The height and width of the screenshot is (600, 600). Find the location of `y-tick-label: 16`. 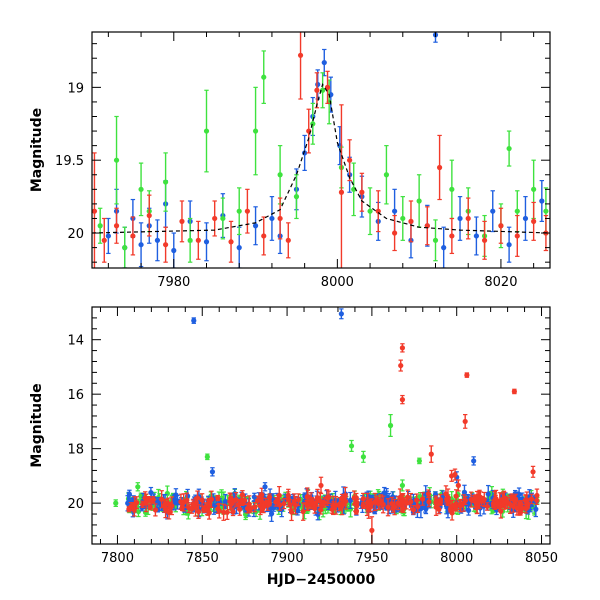

y-tick-label: 16 is located at coordinates (75, 395).